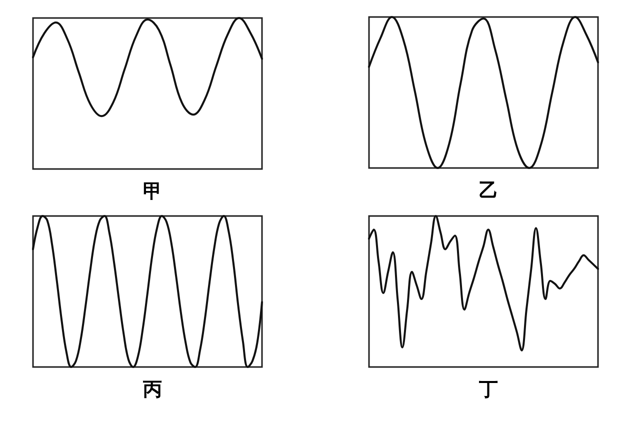 The width and height of the screenshot is (640, 424). I want to click on text: 丁, so click(488, 389).